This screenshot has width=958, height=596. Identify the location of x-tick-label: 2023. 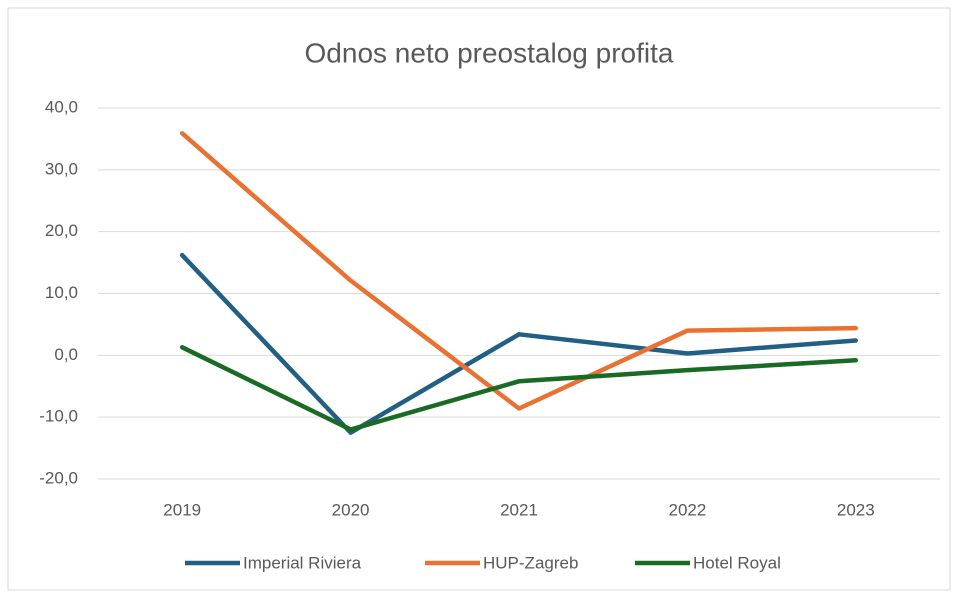
(856, 509).